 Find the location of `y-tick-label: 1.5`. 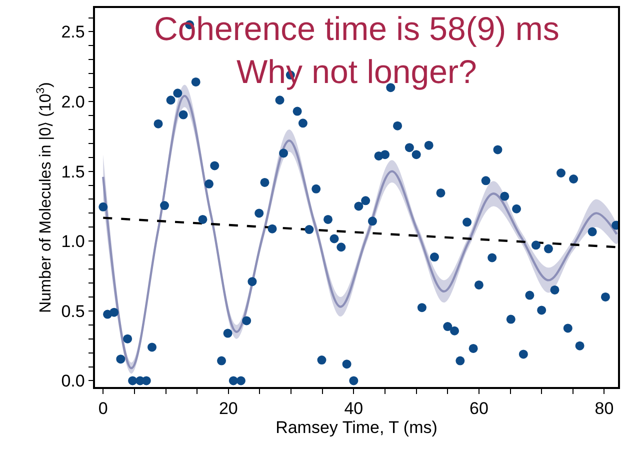

y-tick-label: 1.5 is located at coordinates (73, 172).